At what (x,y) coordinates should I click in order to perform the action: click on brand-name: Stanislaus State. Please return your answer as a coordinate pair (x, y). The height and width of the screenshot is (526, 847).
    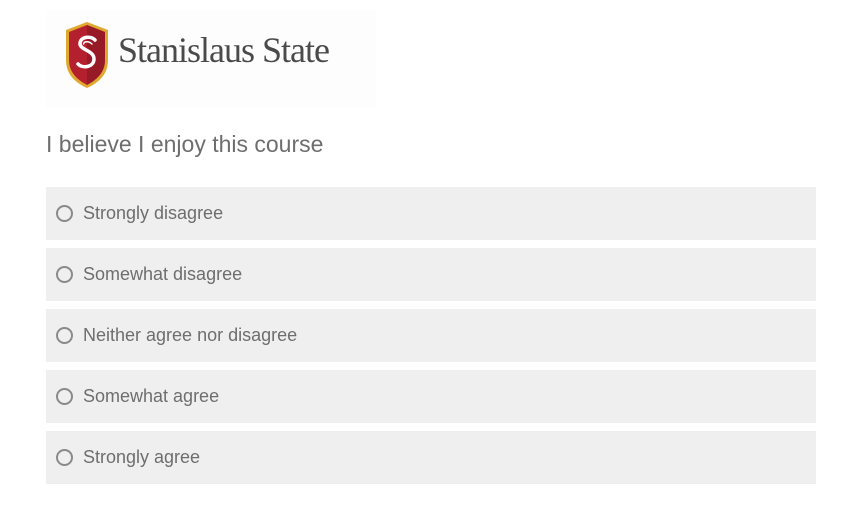
    Looking at the image, I should click on (224, 50).